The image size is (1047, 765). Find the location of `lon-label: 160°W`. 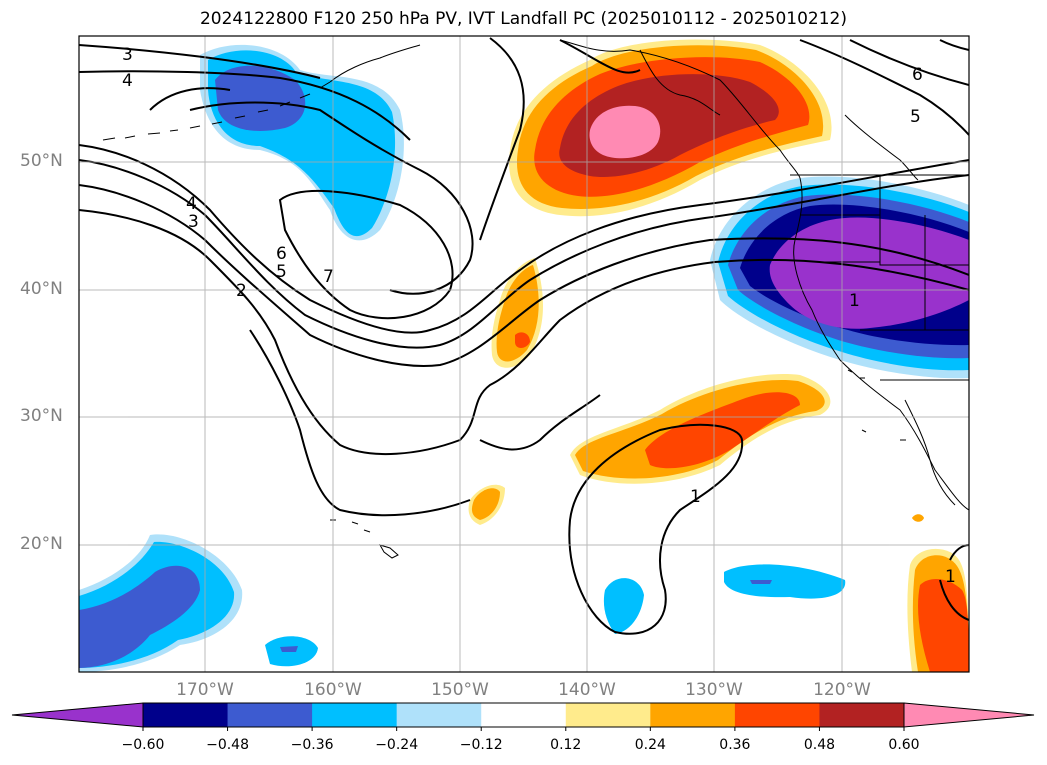

lon-label: 160°W is located at coordinates (333, 690).